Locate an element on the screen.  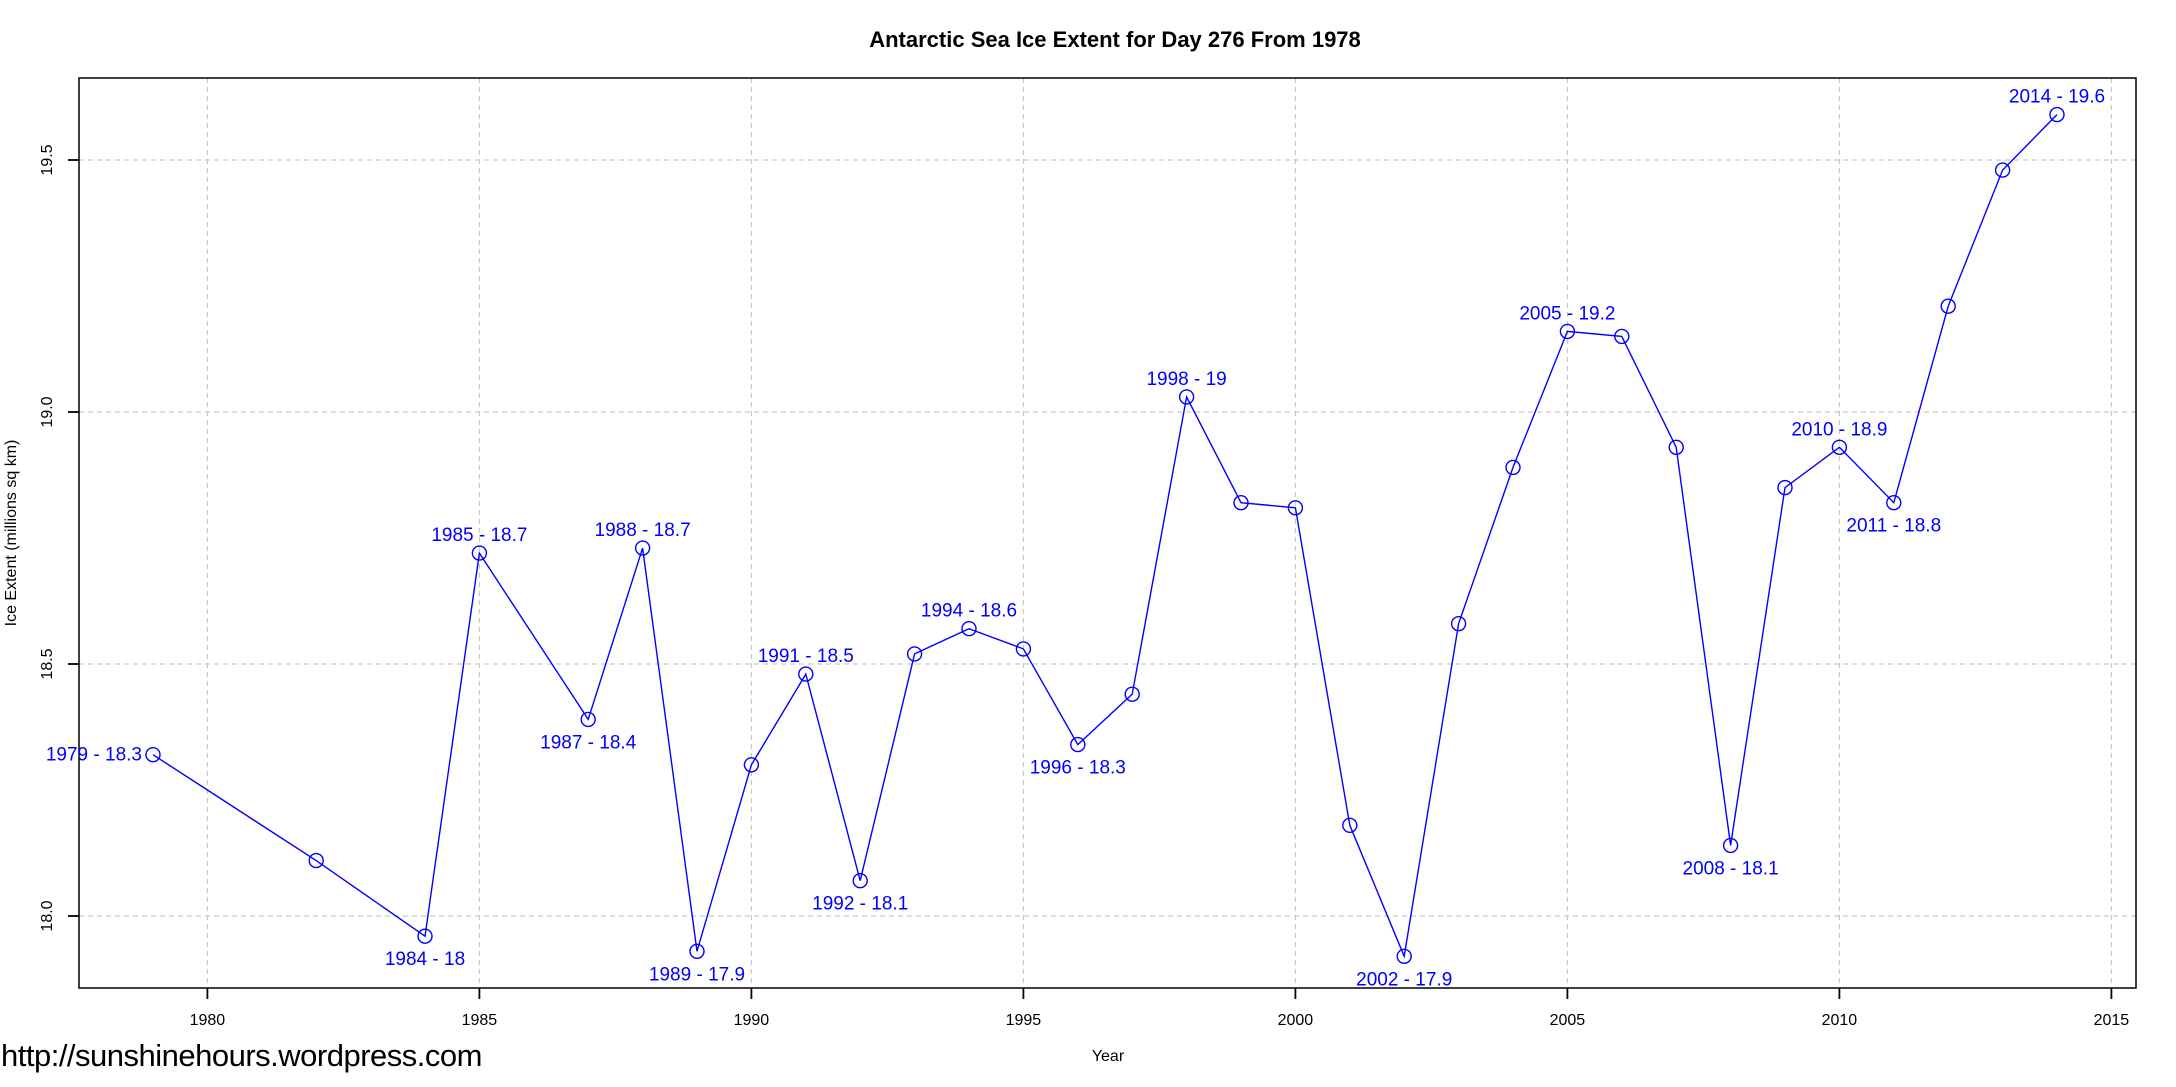
data-point-label: 2011 - 18.8 is located at coordinates (1893, 526).